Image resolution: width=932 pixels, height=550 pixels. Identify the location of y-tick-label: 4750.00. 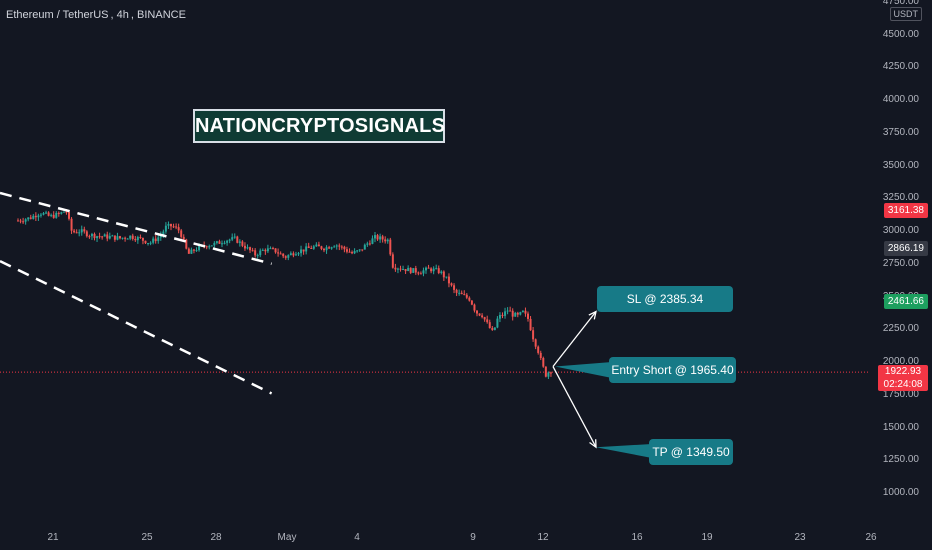
(900, 3).